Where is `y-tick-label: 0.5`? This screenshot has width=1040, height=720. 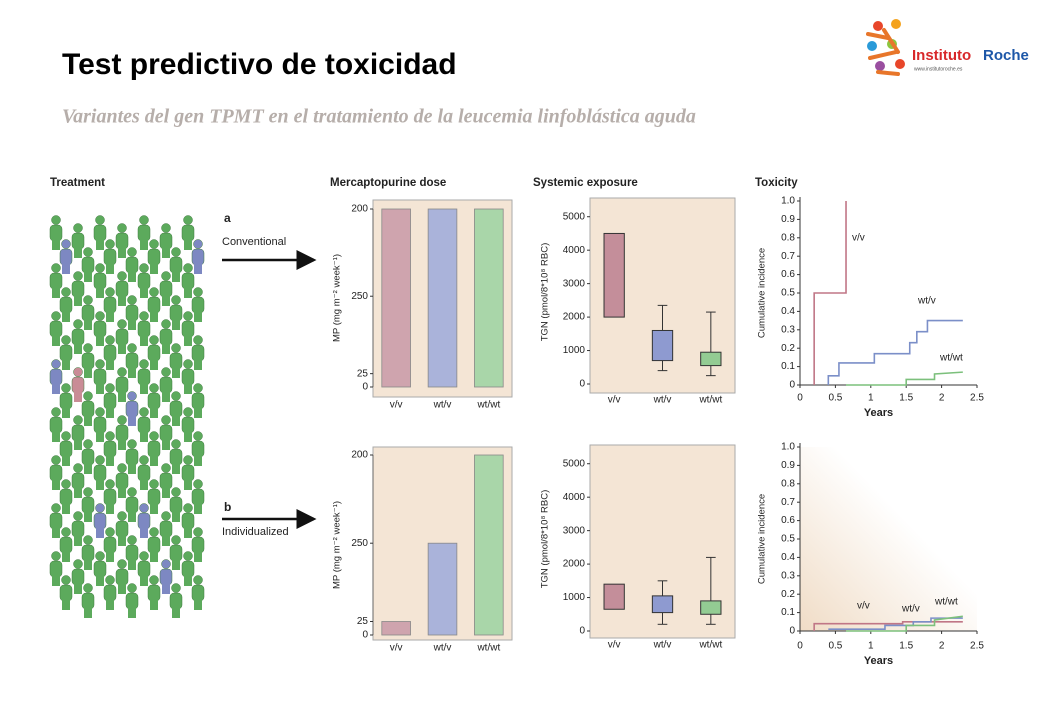 y-tick-label: 0.5 is located at coordinates (788, 293).